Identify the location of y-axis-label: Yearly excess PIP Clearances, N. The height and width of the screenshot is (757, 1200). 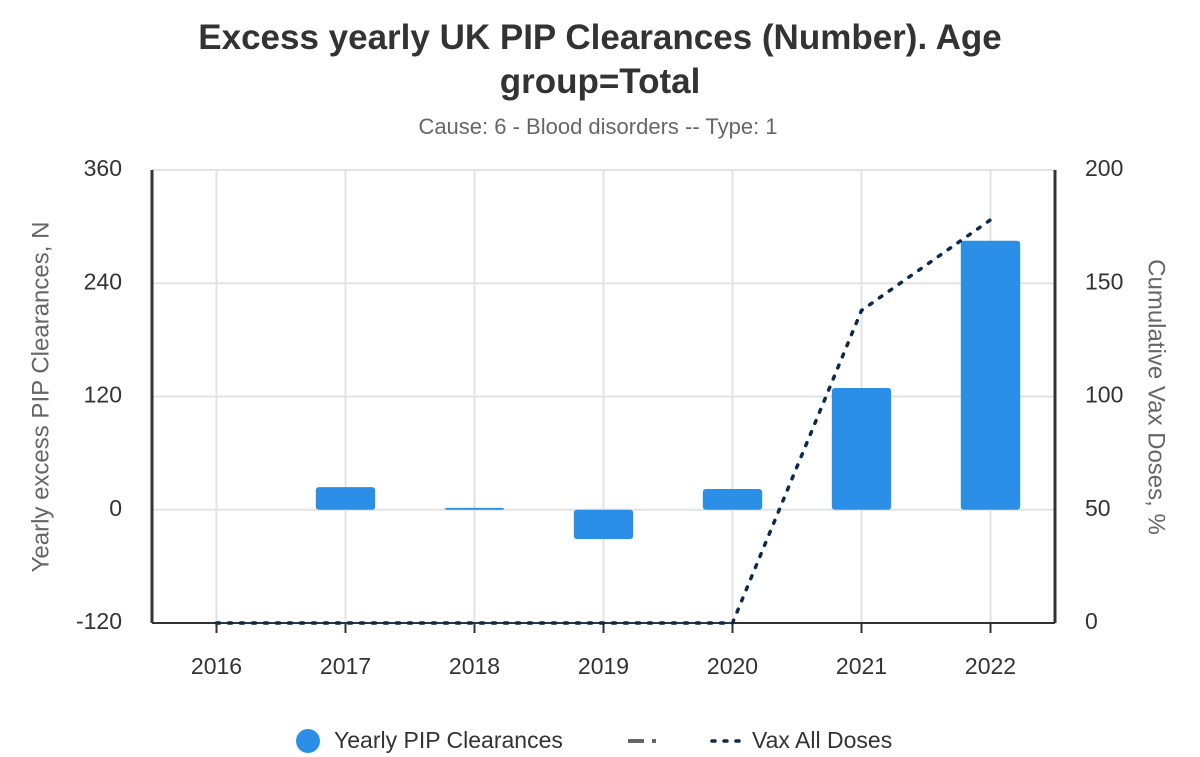
(40, 397).